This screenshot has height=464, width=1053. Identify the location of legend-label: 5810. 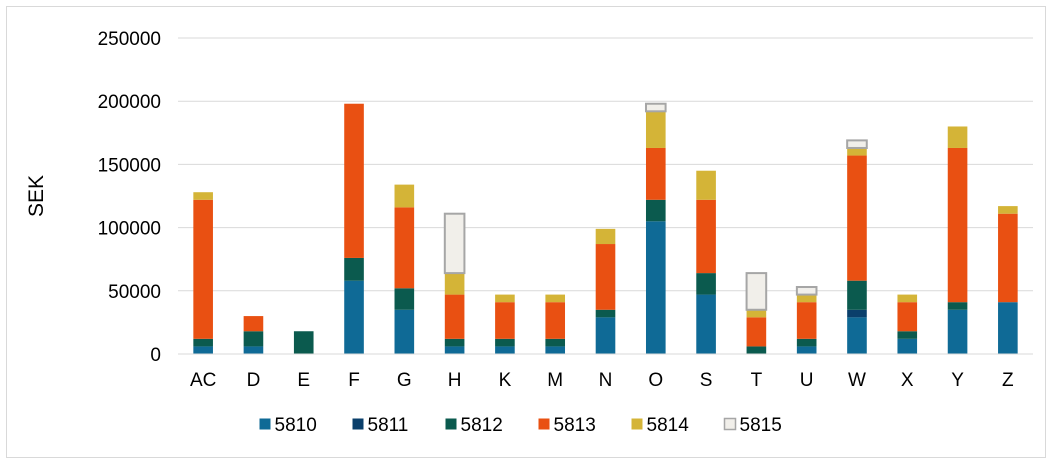
(296, 425).